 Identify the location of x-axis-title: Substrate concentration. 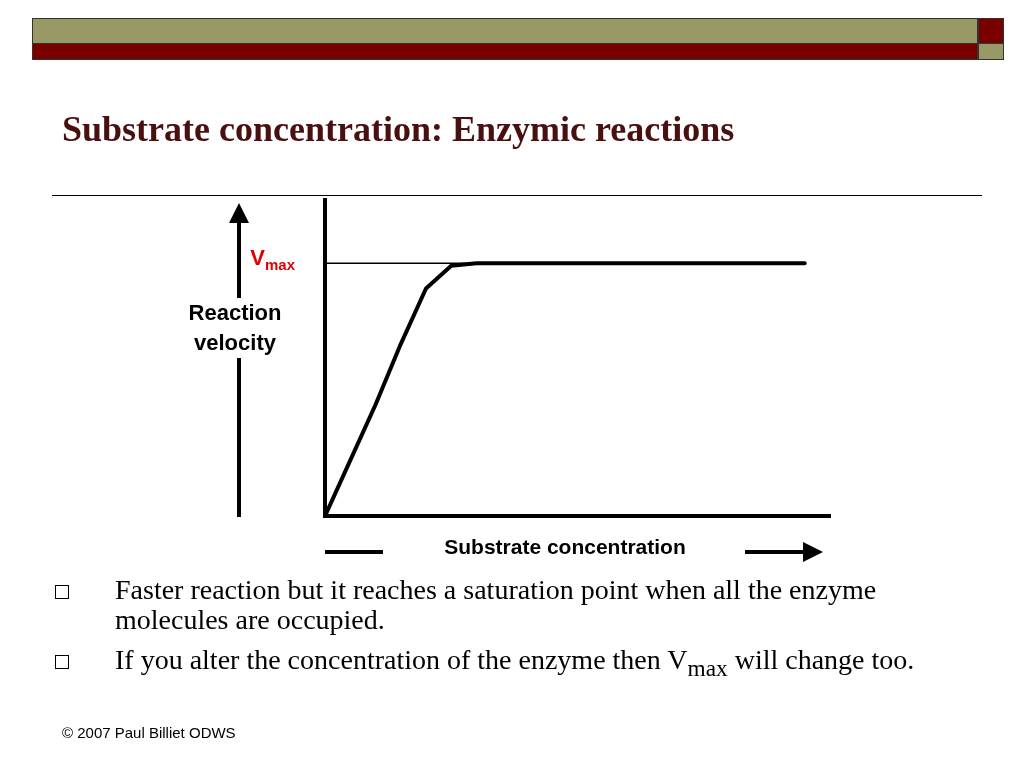
(565, 547).